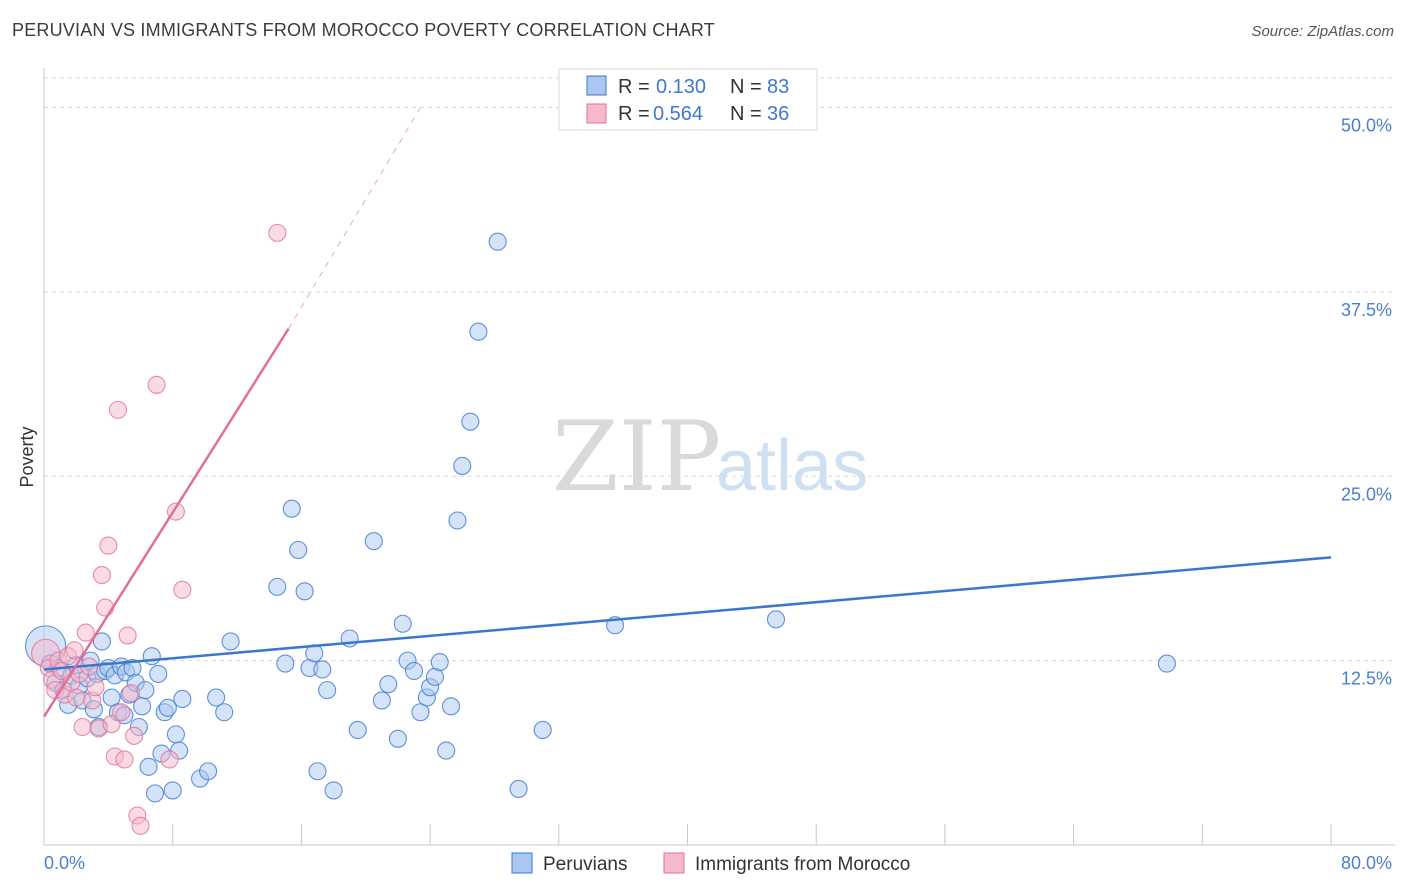  I want to click on y-tick-label-1: 25.0%, so click(1366, 494).